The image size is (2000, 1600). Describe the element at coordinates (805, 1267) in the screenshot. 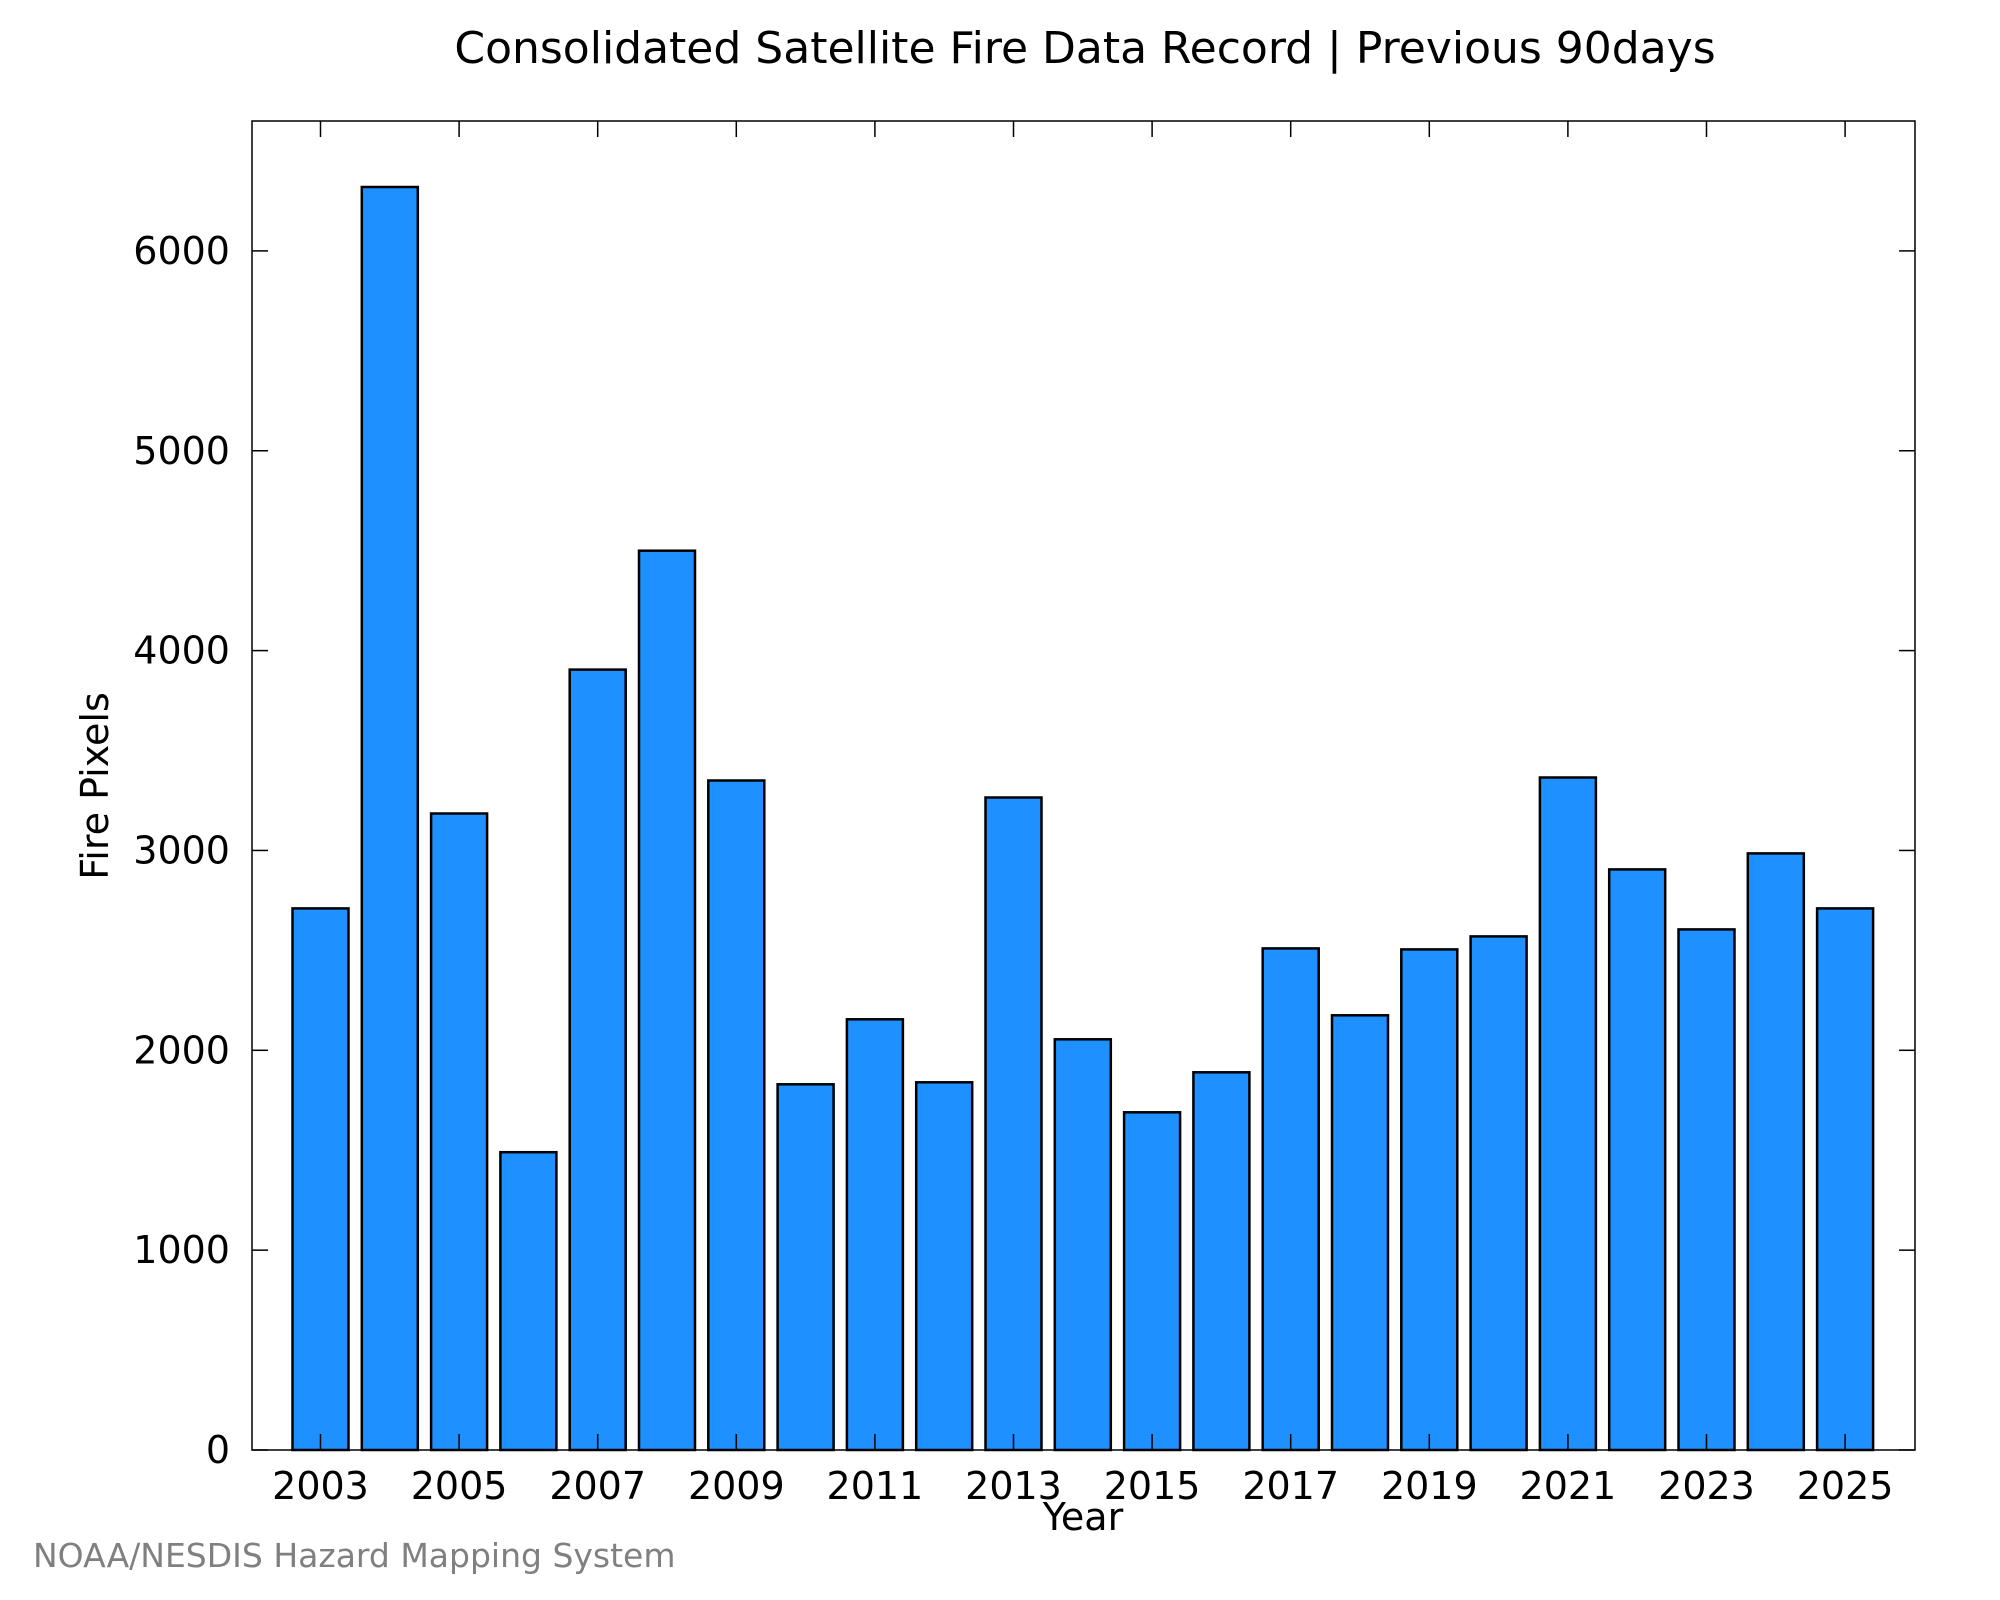

I see `bar-2010` at that location.